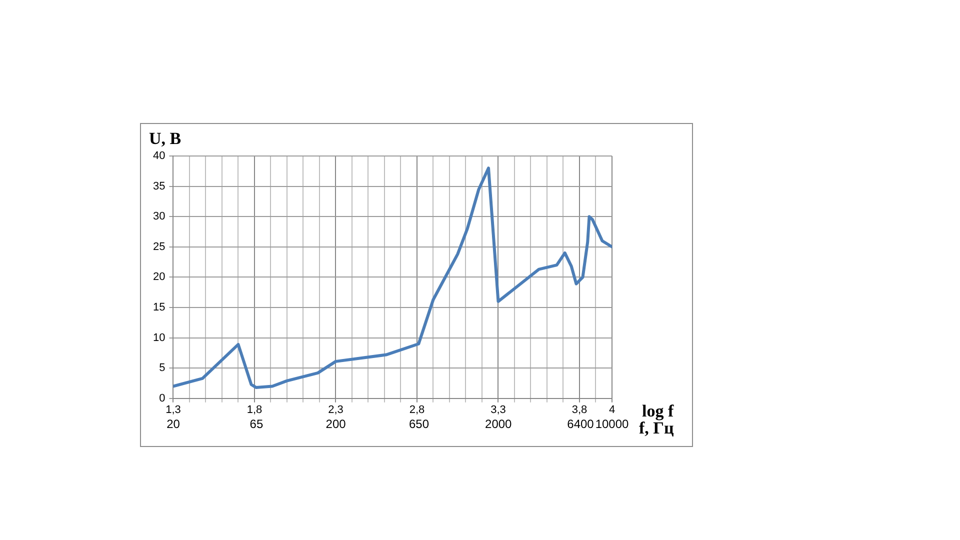 The width and height of the screenshot is (960, 540). Describe the element at coordinates (580, 424) in the screenshot. I see `x2-tick-label: 6400` at that location.